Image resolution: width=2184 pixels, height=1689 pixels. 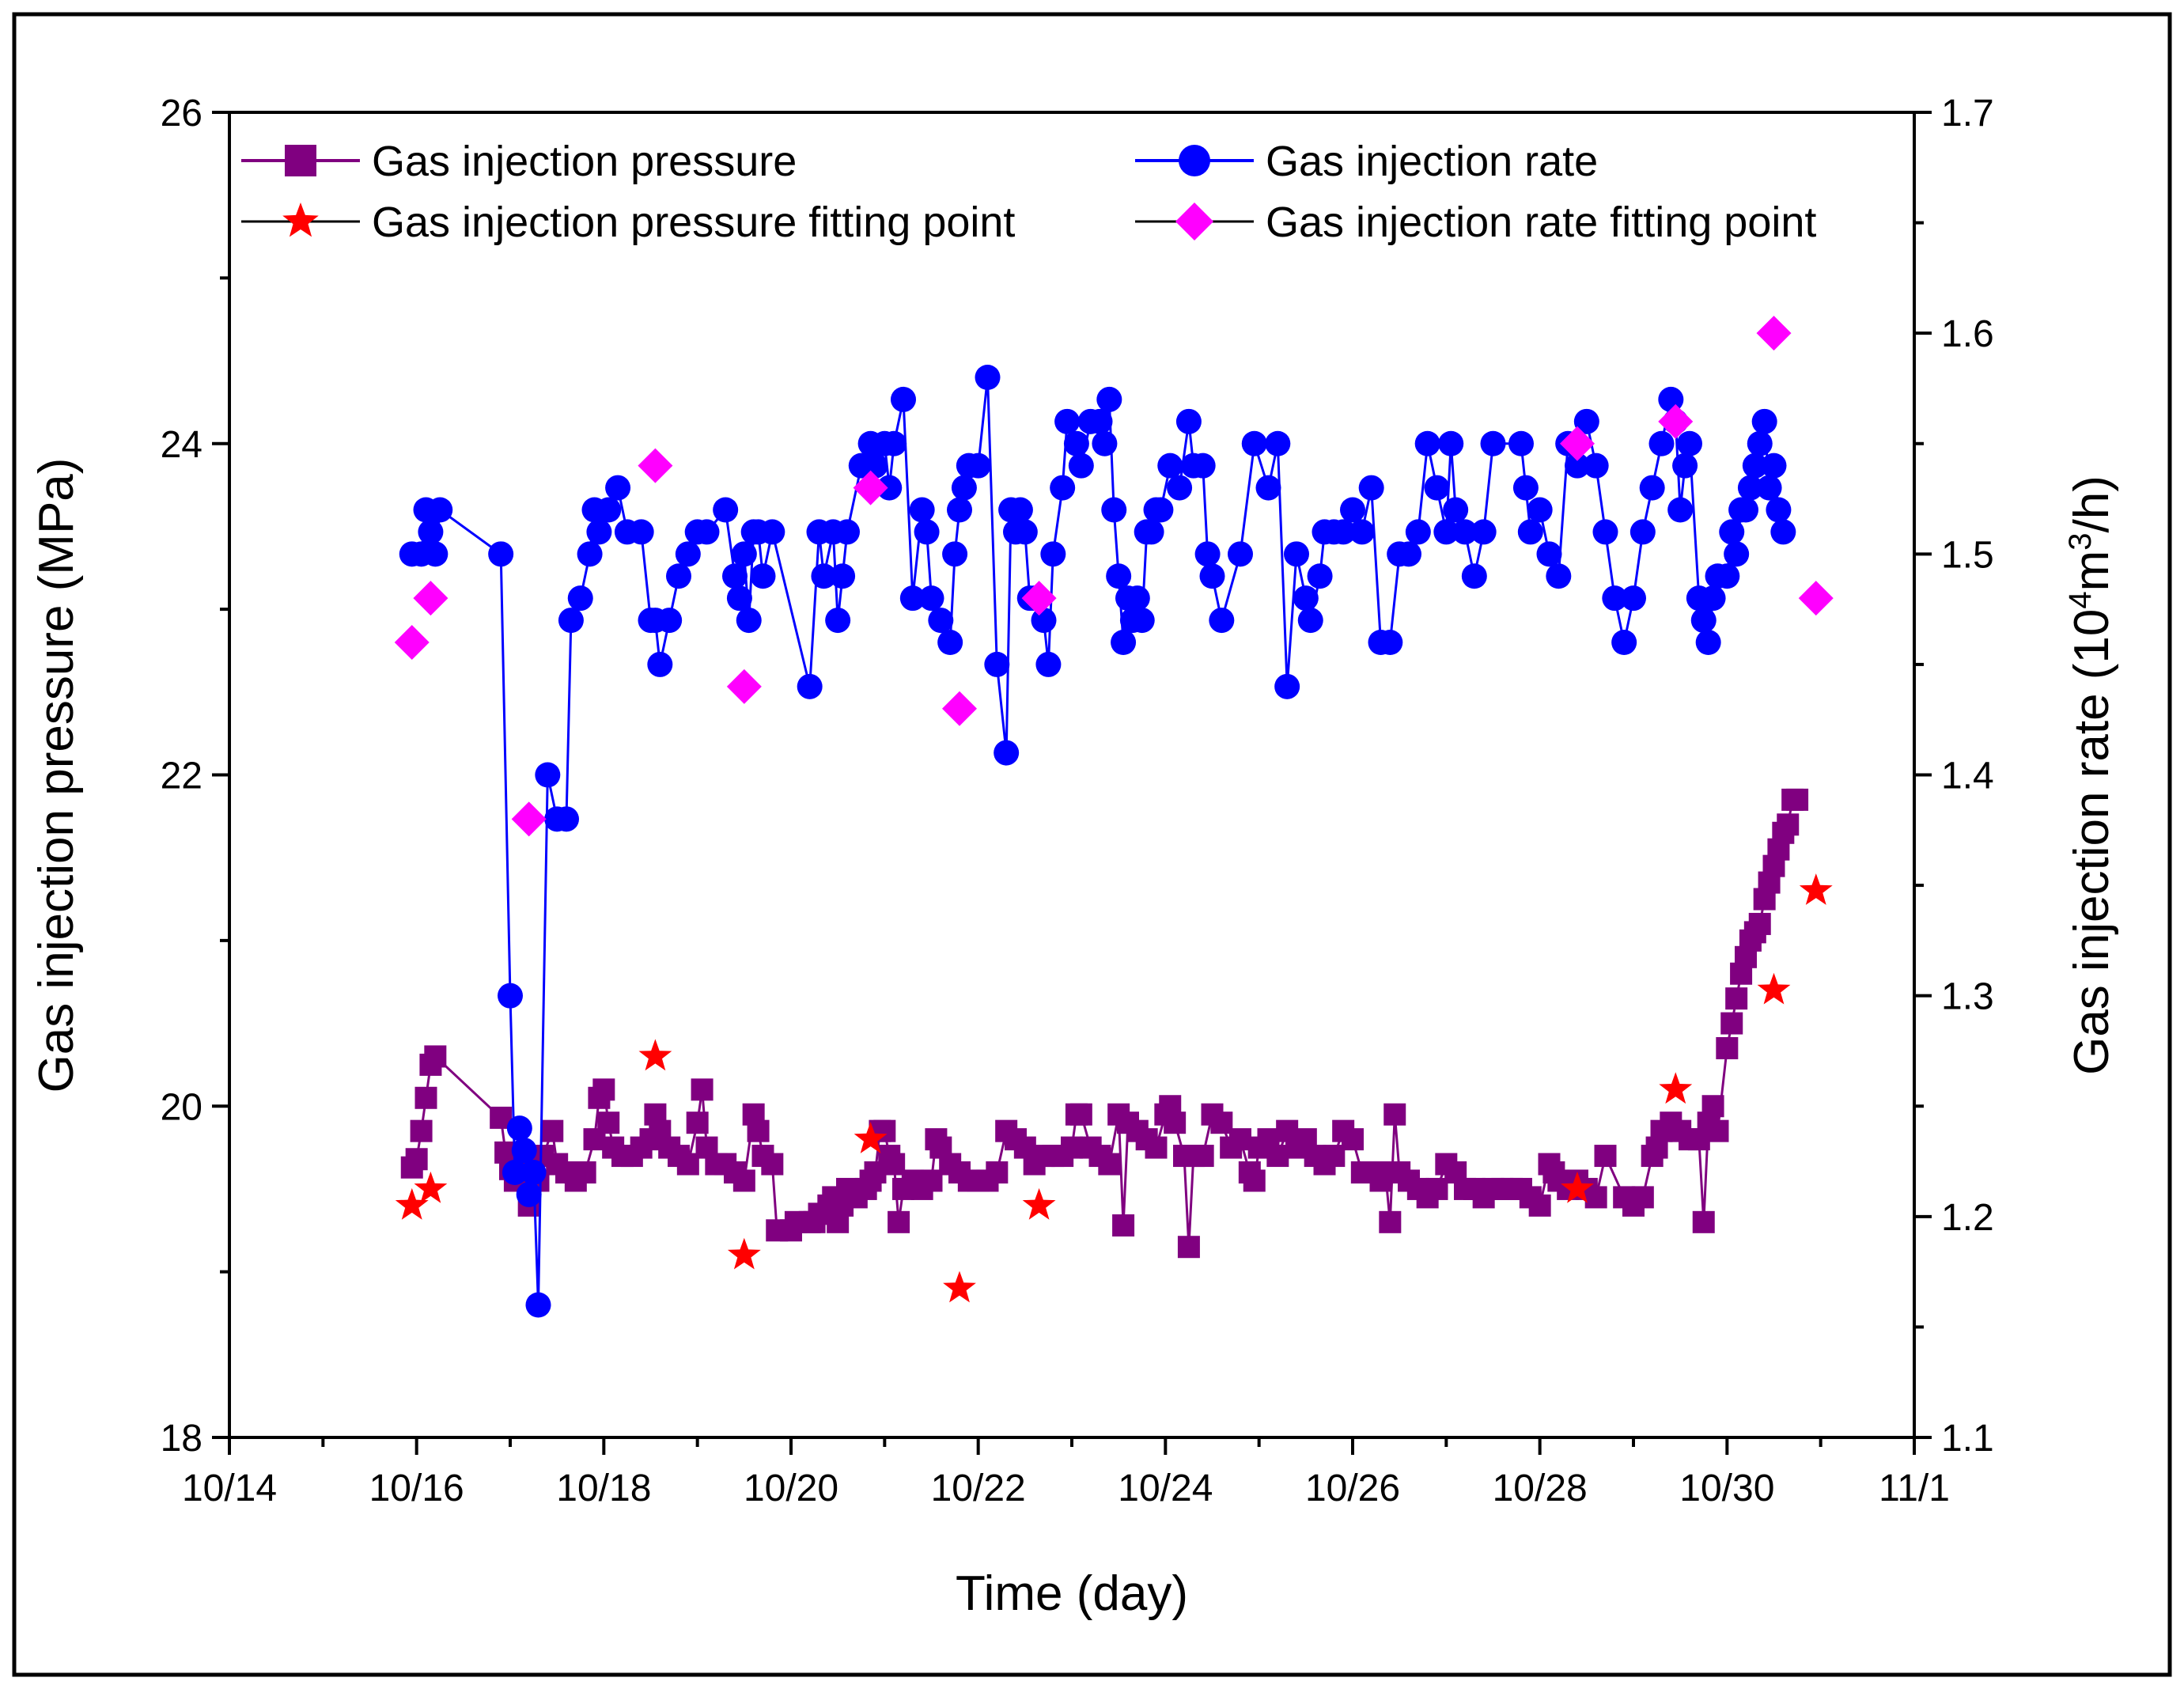 I want to click on legend-diamond-marker, so click(x=1194, y=221).